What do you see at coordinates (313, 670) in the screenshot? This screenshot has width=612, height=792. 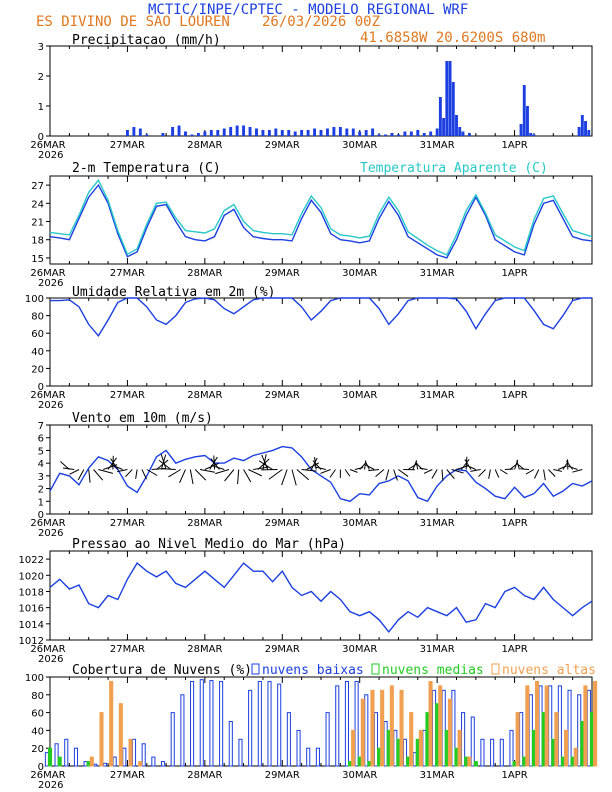 I see `cloud-legend-label: nuvens baixas` at bounding box center [313, 670].